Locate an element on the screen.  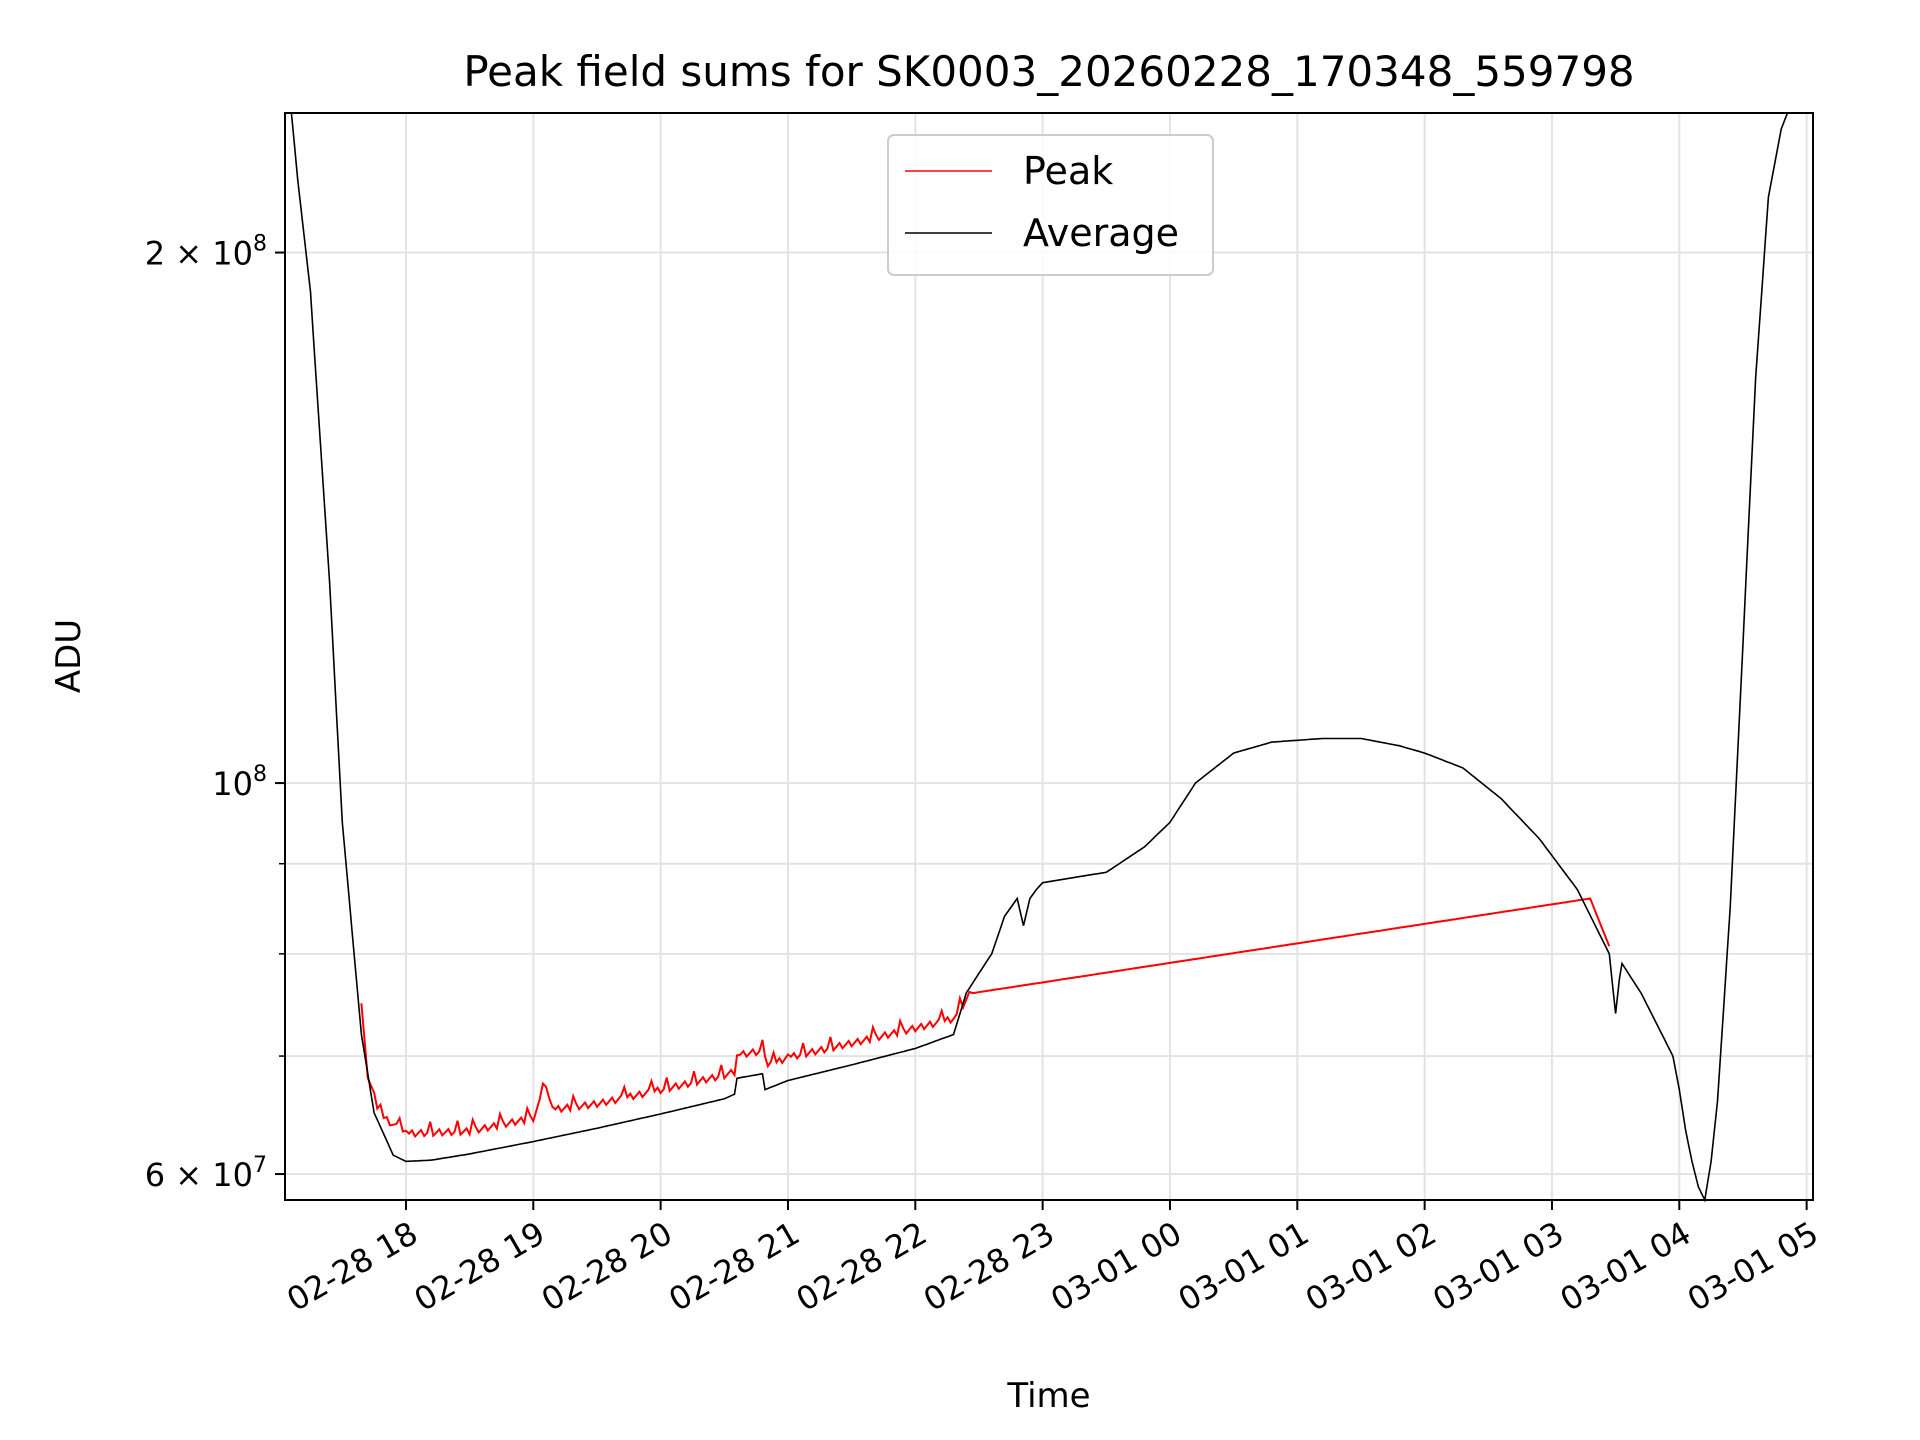
x-axis-label: Time is located at coordinates (1048, 1396).